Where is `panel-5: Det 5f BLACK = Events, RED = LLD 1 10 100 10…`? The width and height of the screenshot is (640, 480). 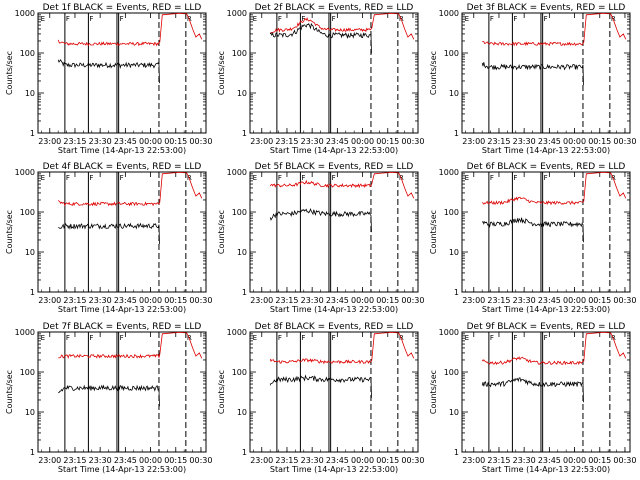 panel-5: Det 5f BLACK = Events, RED = LLD 1 10 100 10… is located at coordinates (320, 238).